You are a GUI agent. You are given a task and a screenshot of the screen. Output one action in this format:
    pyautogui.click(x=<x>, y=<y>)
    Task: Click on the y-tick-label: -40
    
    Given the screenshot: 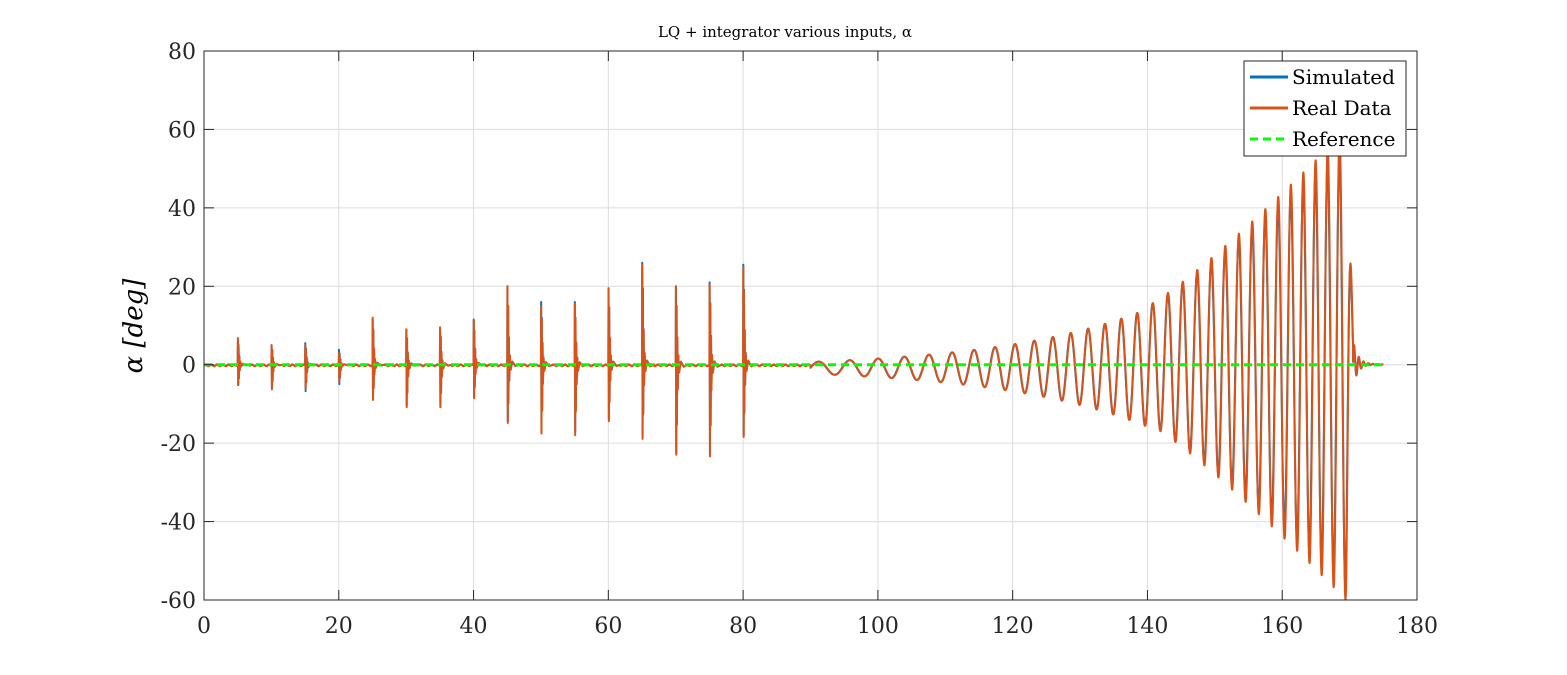 What is the action you would take?
    pyautogui.click(x=178, y=523)
    